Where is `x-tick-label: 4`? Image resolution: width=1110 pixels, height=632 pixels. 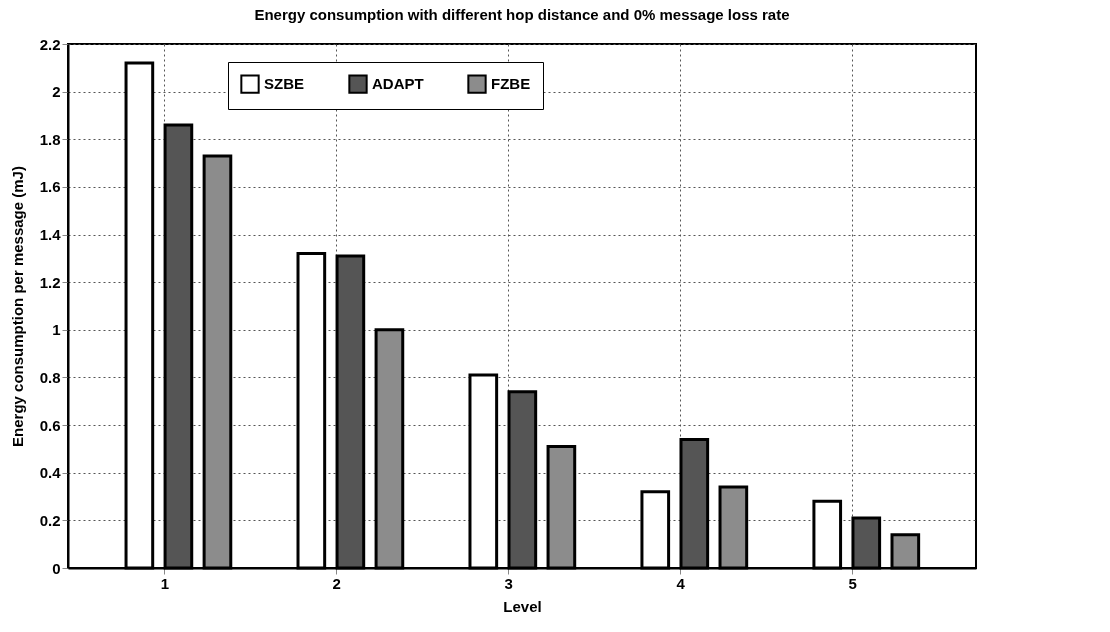 x-tick-label: 4 is located at coordinates (681, 583).